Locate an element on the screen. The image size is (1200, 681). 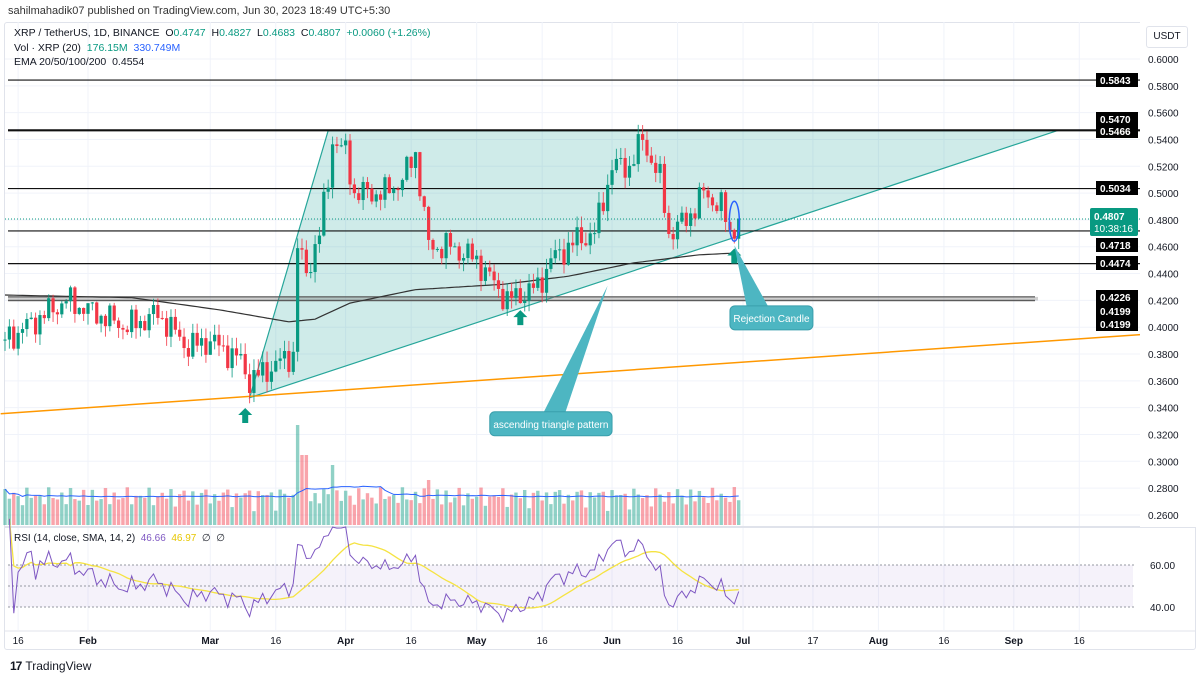
rsi-extra-1: ∅ is located at coordinates (206, 538).